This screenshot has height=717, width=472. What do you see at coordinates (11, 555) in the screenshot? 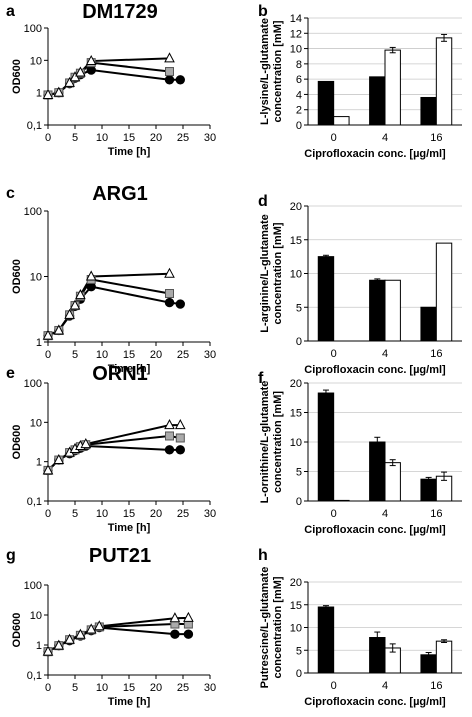
I see `panel-label-g: g` at bounding box center [11, 555].